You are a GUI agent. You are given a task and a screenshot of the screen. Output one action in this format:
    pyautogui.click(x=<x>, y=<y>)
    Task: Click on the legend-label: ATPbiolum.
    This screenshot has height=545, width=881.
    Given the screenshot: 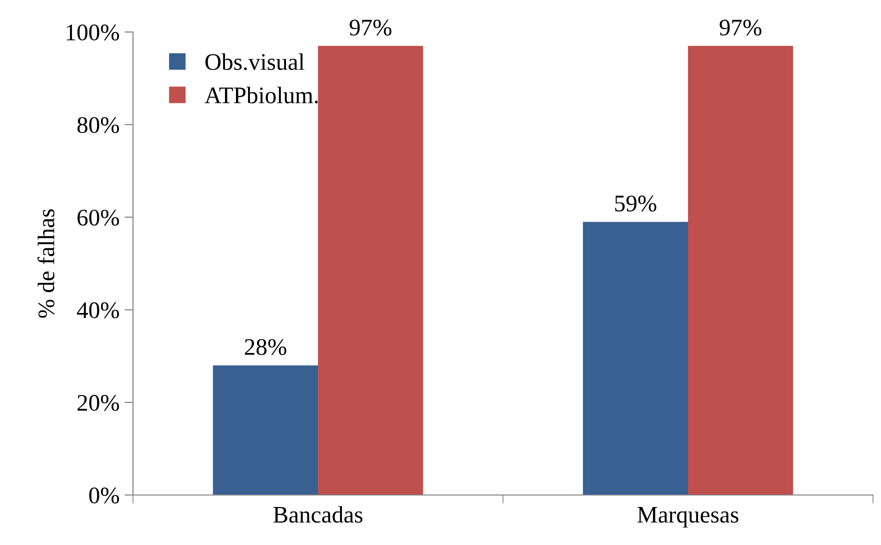 What is the action you would take?
    pyautogui.click(x=261, y=95)
    